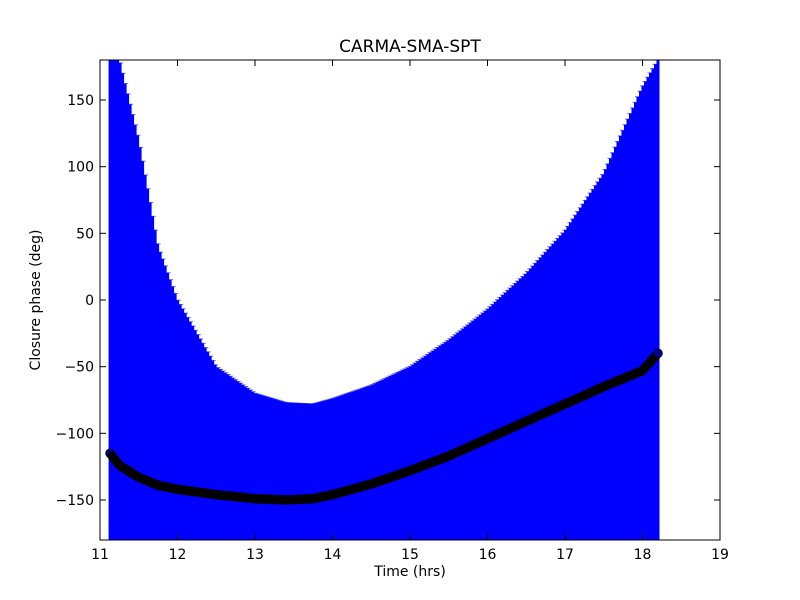 The image size is (800, 600). Describe the element at coordinates (80, 101) in the screenshot. I see `y-tick-label: 150` at that location.